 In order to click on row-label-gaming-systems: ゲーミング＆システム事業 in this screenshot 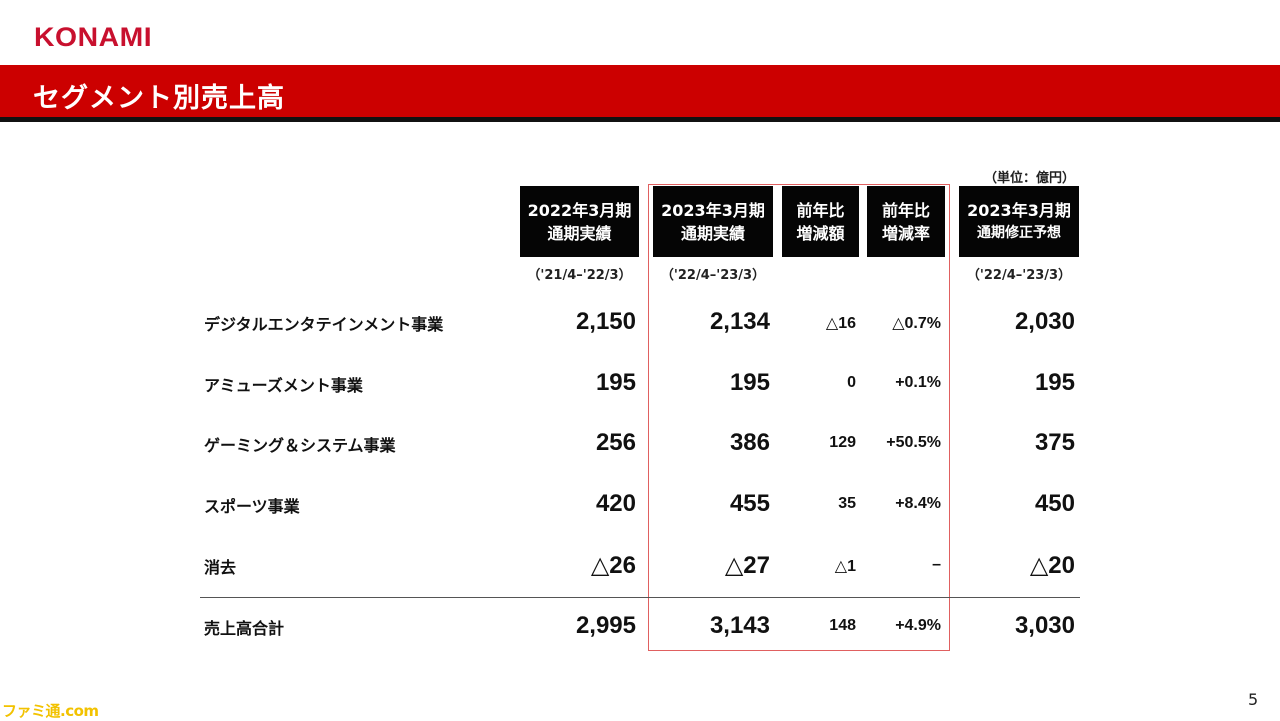, I will do `click(300, 445)`.